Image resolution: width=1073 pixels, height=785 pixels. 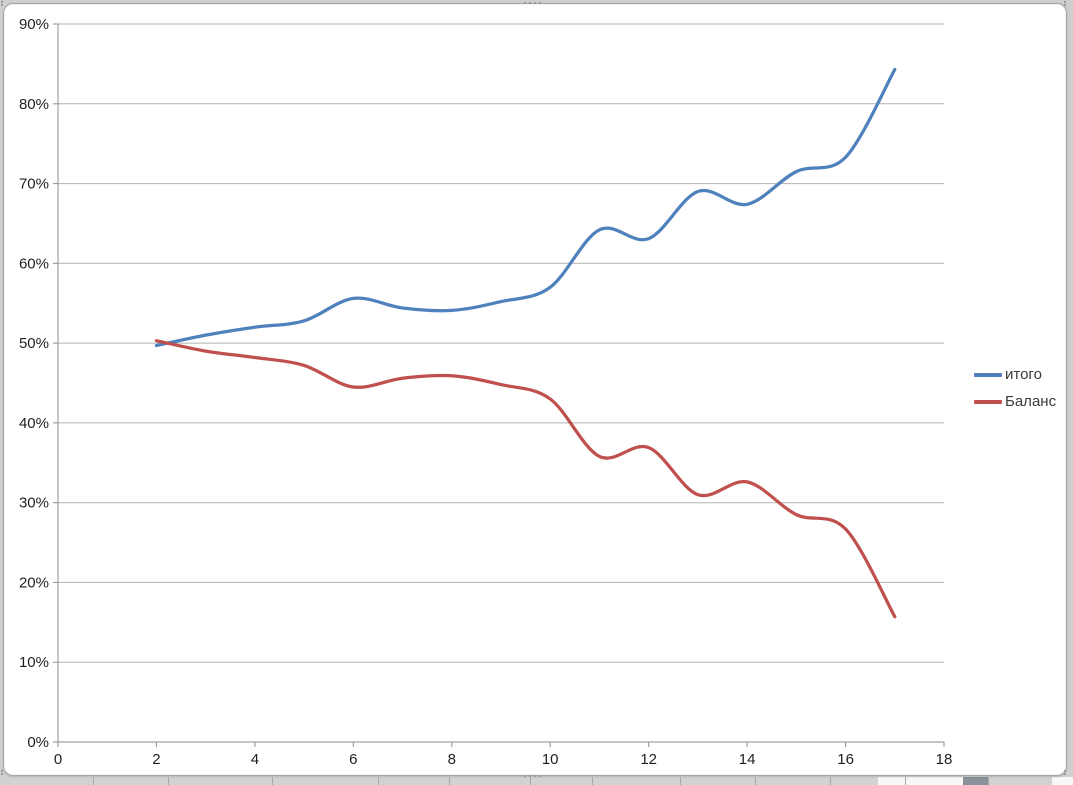 What do you see at coordinates (34, 263) in the screenshot?
I see `y-axis-label: 60%` at bounding box center [34, 263].